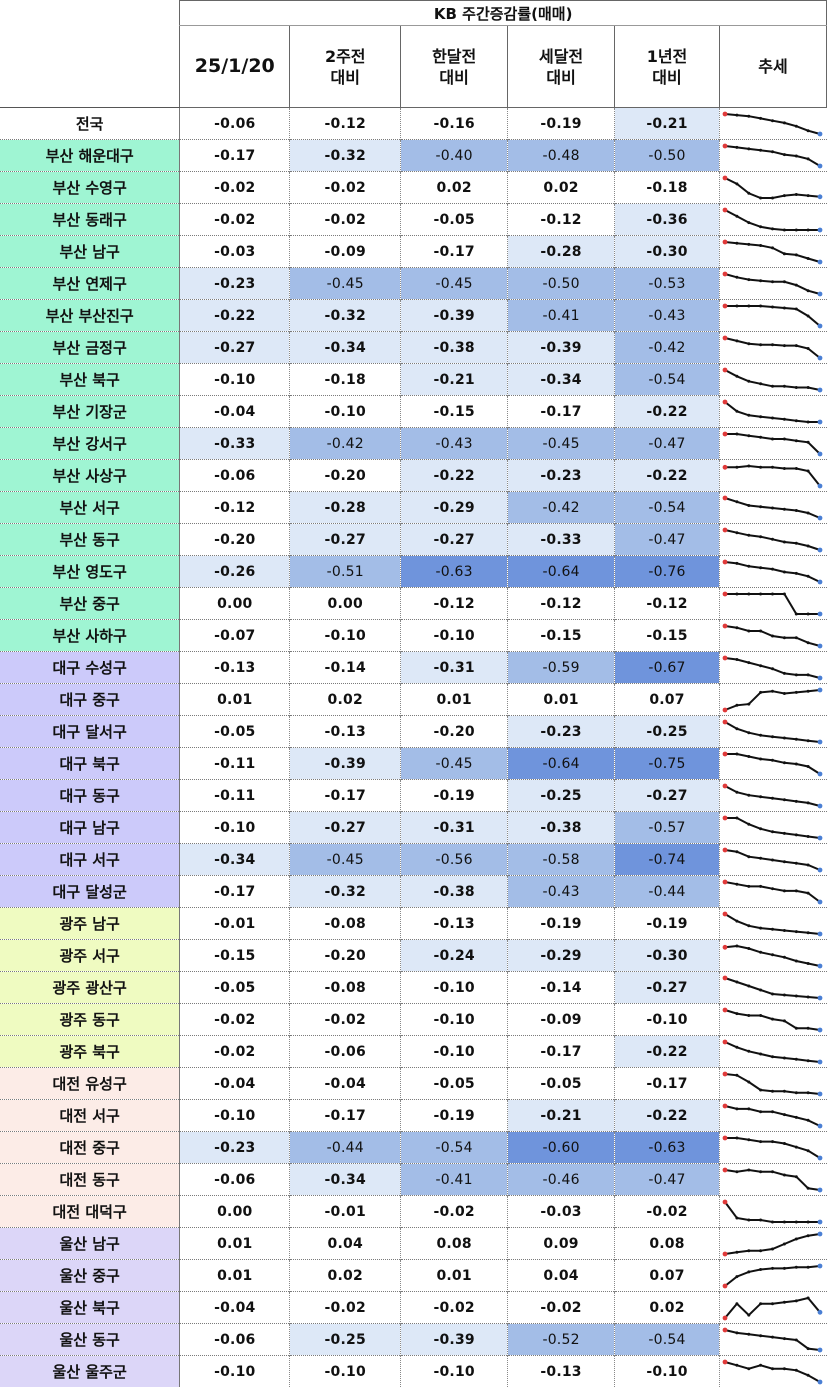 The height and width of the screenshot is (1387, 827). Describe the element at coordinates (235, 764) in the screenshot. I see `value-cell: -0.11` at that location.